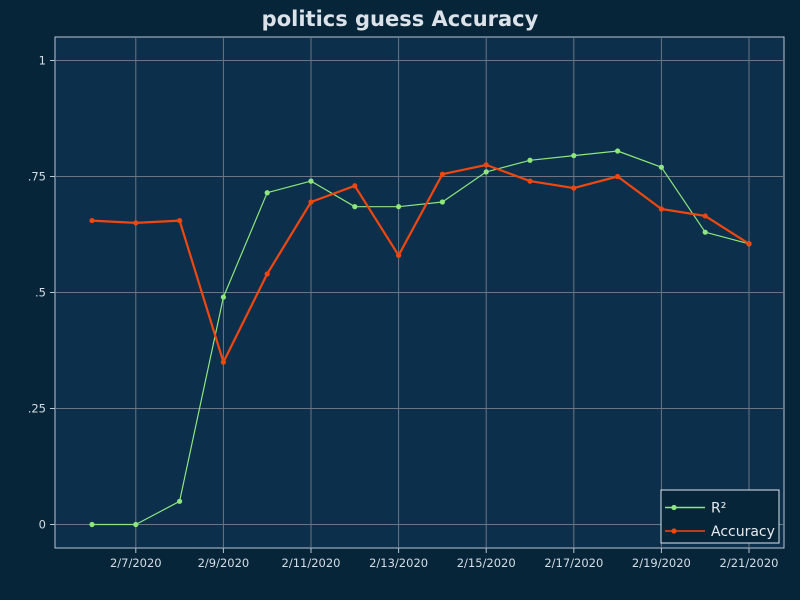 This screenshot has height=600, width=800. I want to click on x-tick-label: 2/13/2020, so click(398, 563).